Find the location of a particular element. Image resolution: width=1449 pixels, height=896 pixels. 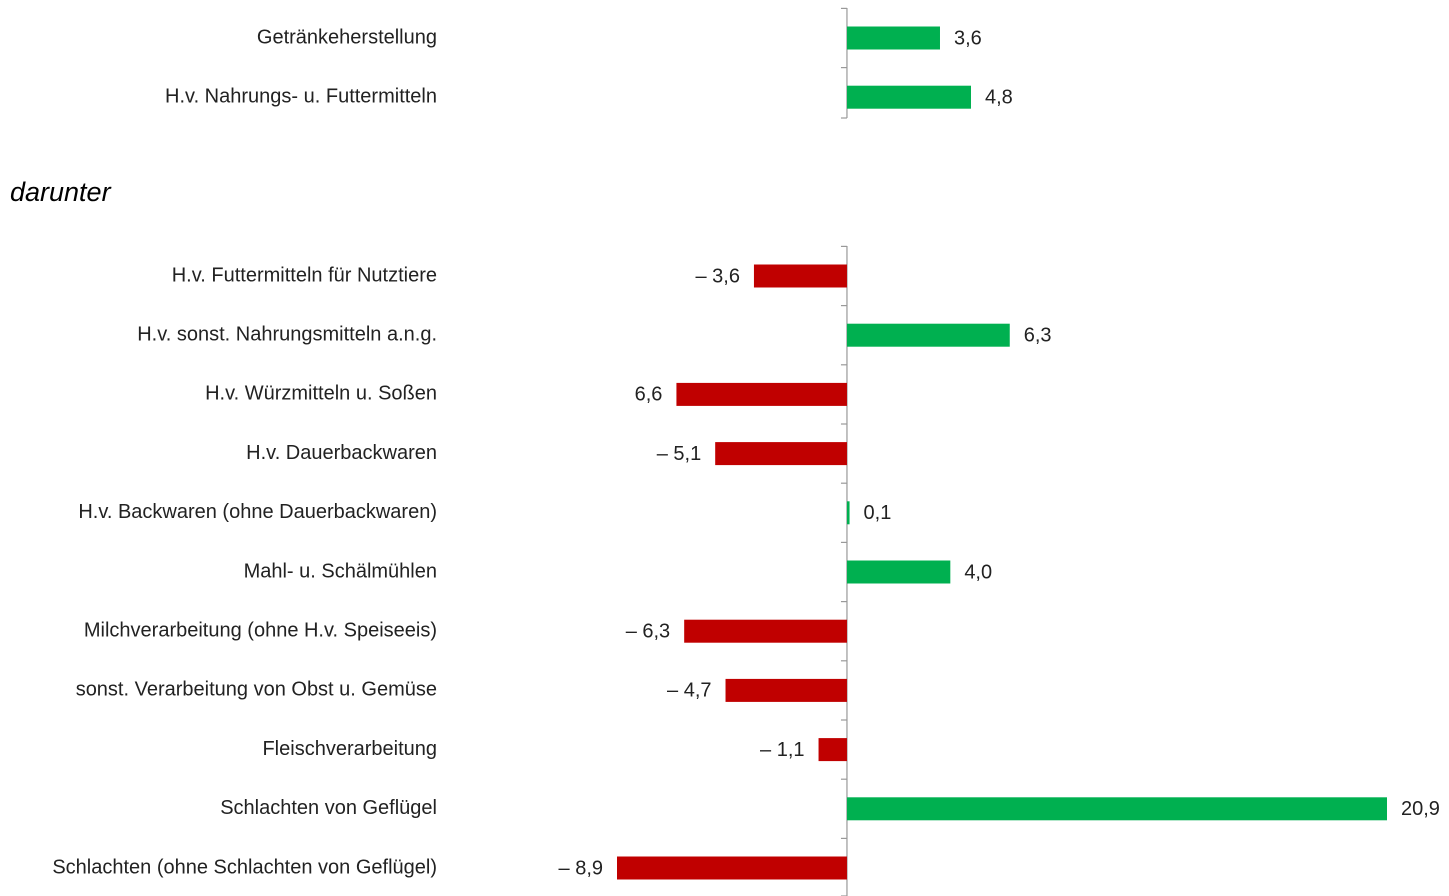

category-label: Milchverarbeitung (ohne H.v. Speiseeis) is located at coordinates (260, 630).